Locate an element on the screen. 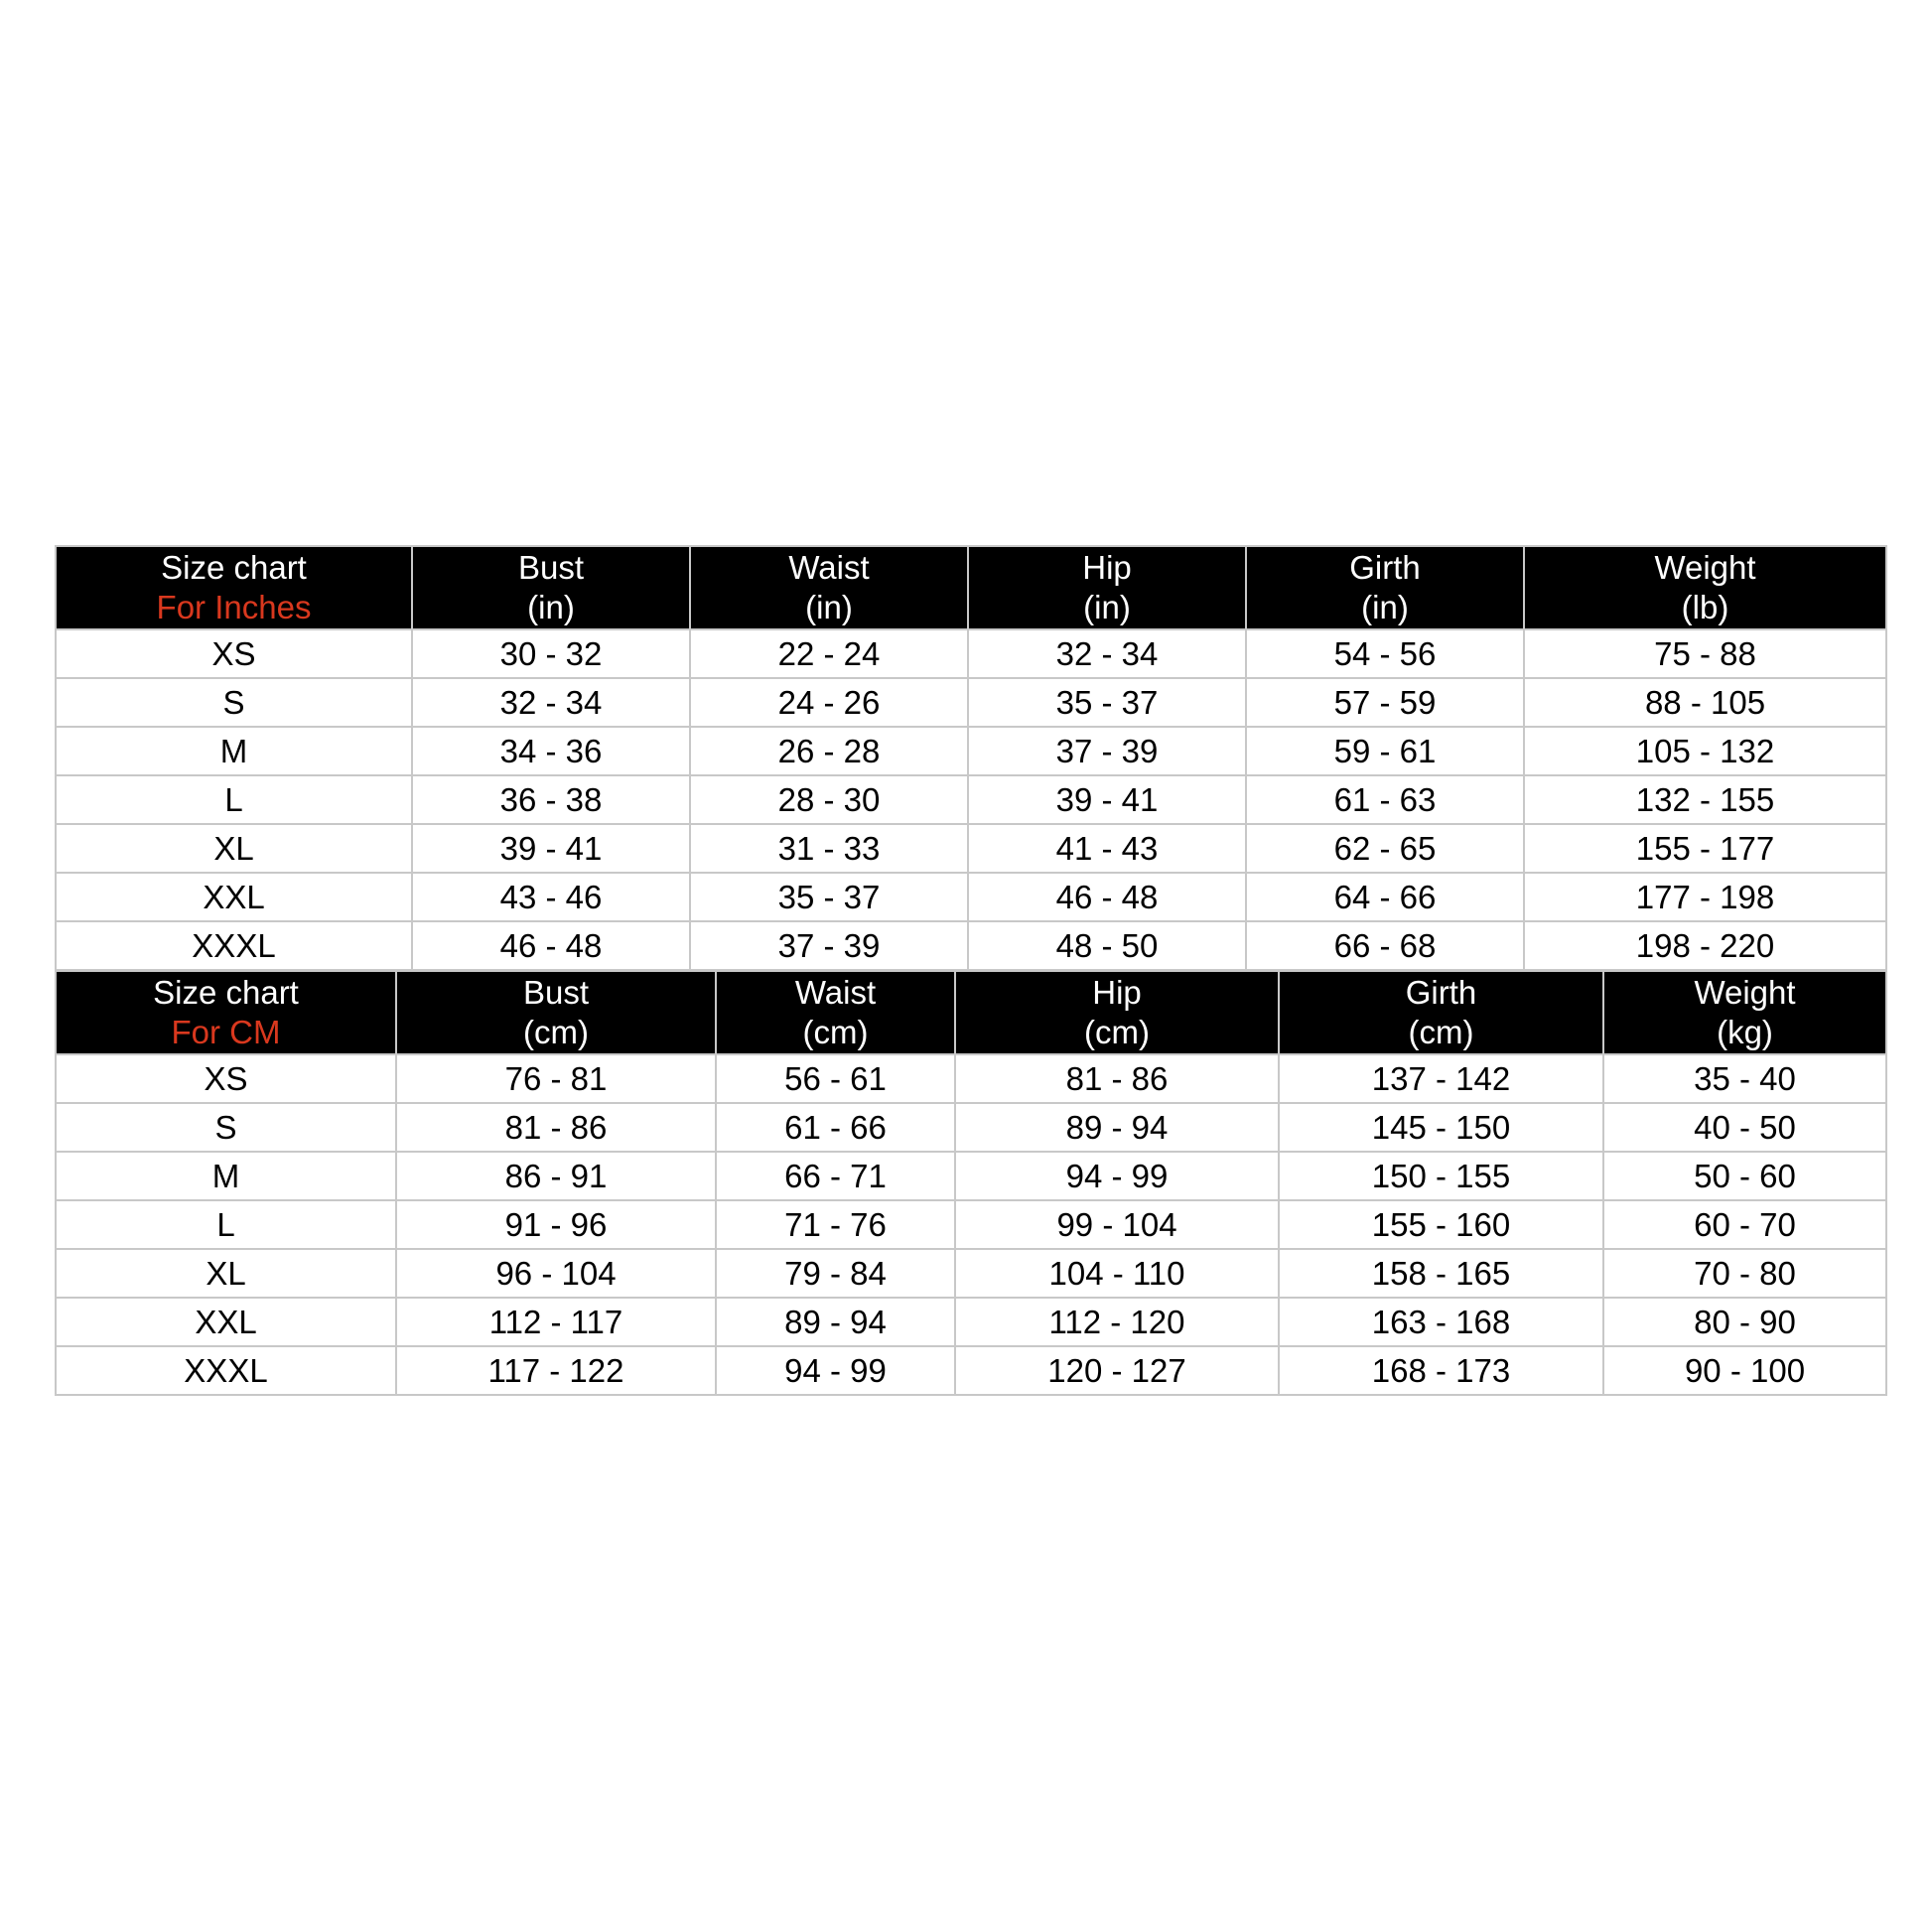  measurement-cell: 57 - 59 is located at coordinates (1385, 703).